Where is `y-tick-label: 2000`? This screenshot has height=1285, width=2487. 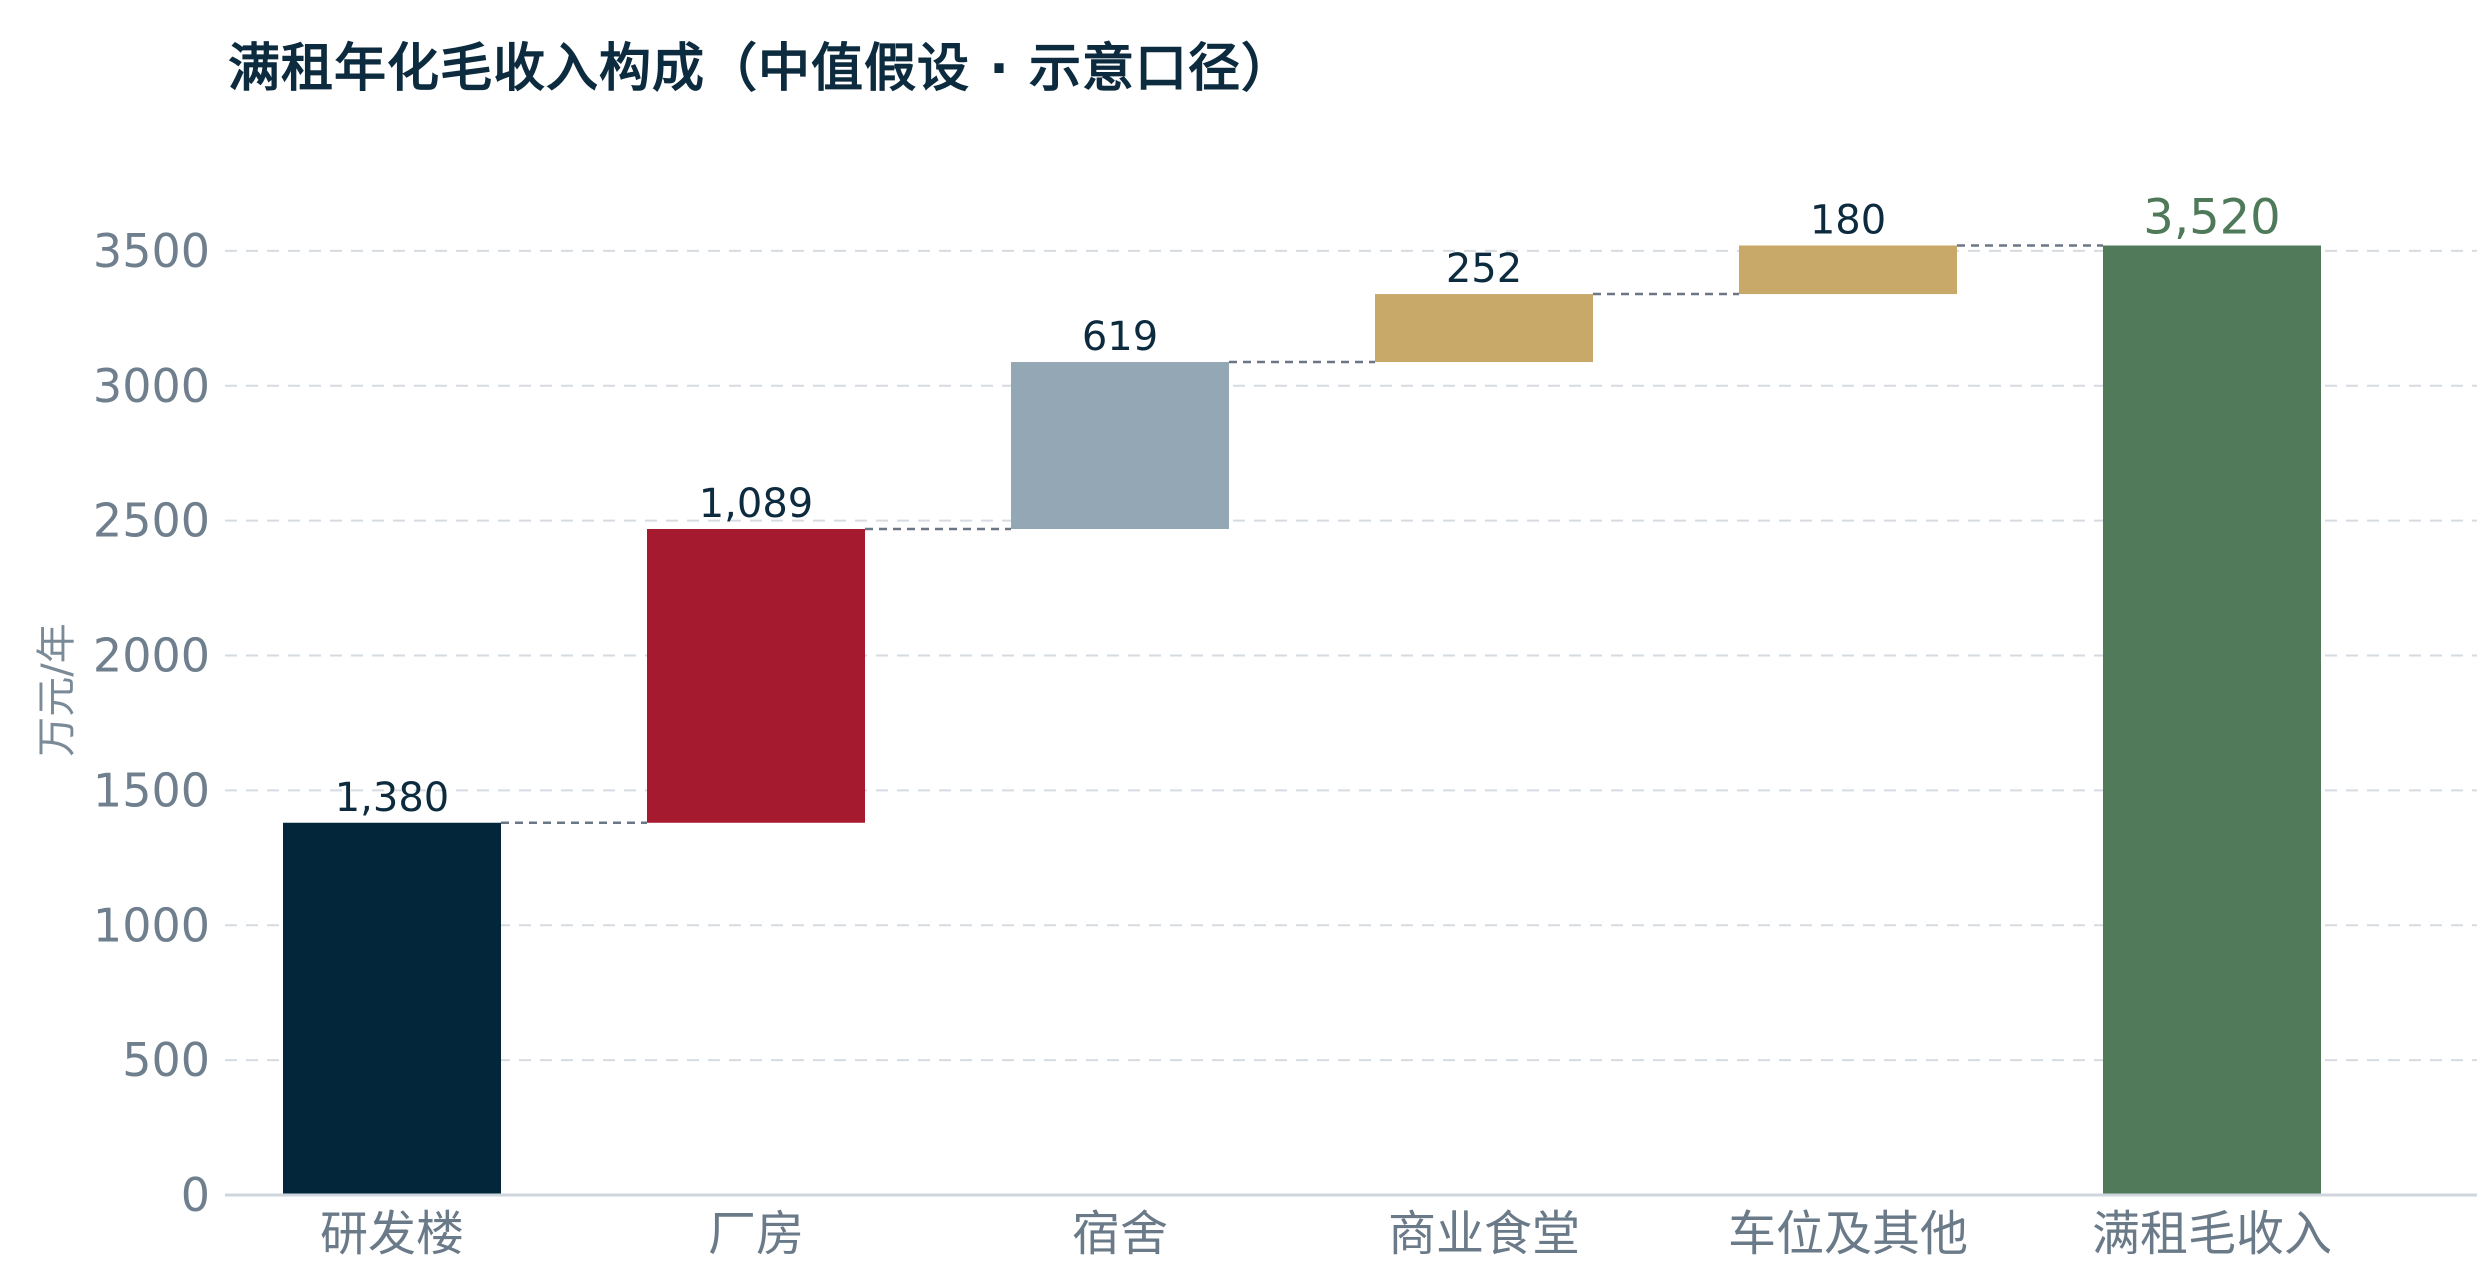
y-tick-label: 2000 is located at coordinates (151, 656).